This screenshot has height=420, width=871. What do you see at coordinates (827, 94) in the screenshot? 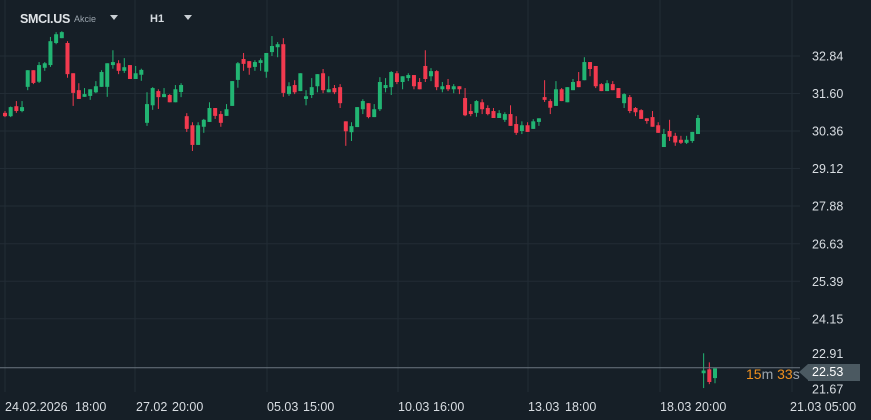
I see `price-tick-label: 31.60` at bounding box center [827, 94].